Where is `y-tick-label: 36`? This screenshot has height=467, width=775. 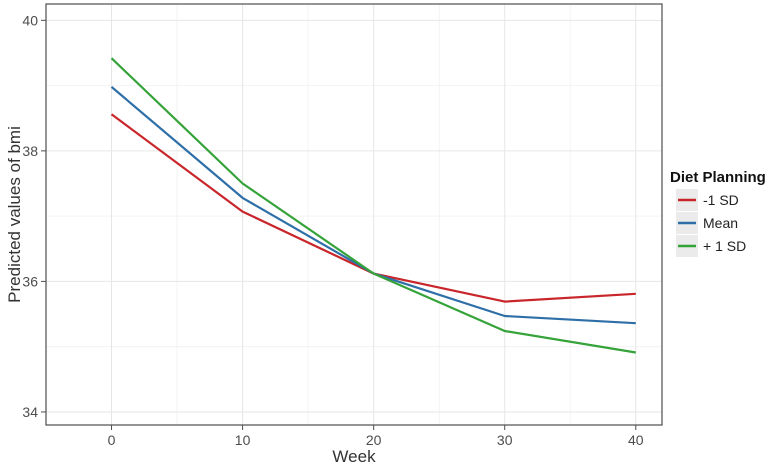
y-tick-label: 36 is located at coordinates (30, 281).